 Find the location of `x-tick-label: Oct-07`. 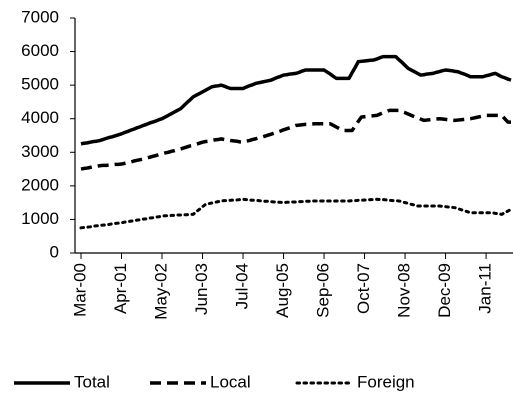

x-tick-label: Oct-07 is located at coordinates (363, 288).